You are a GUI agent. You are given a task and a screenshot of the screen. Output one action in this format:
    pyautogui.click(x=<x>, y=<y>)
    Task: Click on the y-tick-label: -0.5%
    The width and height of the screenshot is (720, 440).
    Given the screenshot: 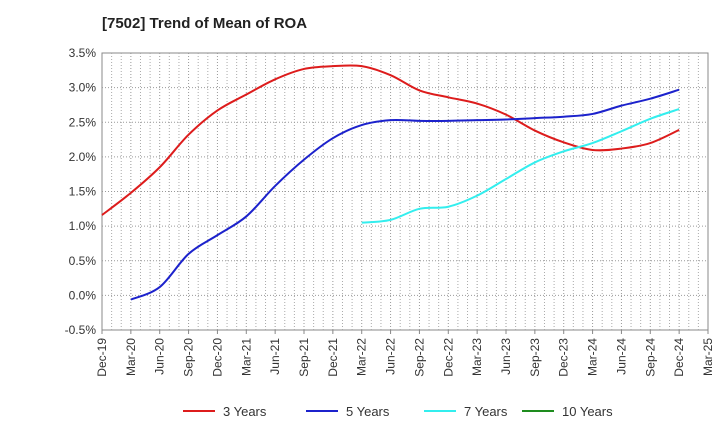 What is the action you would take?
    pyautogui.click(x=81, y=330)
    